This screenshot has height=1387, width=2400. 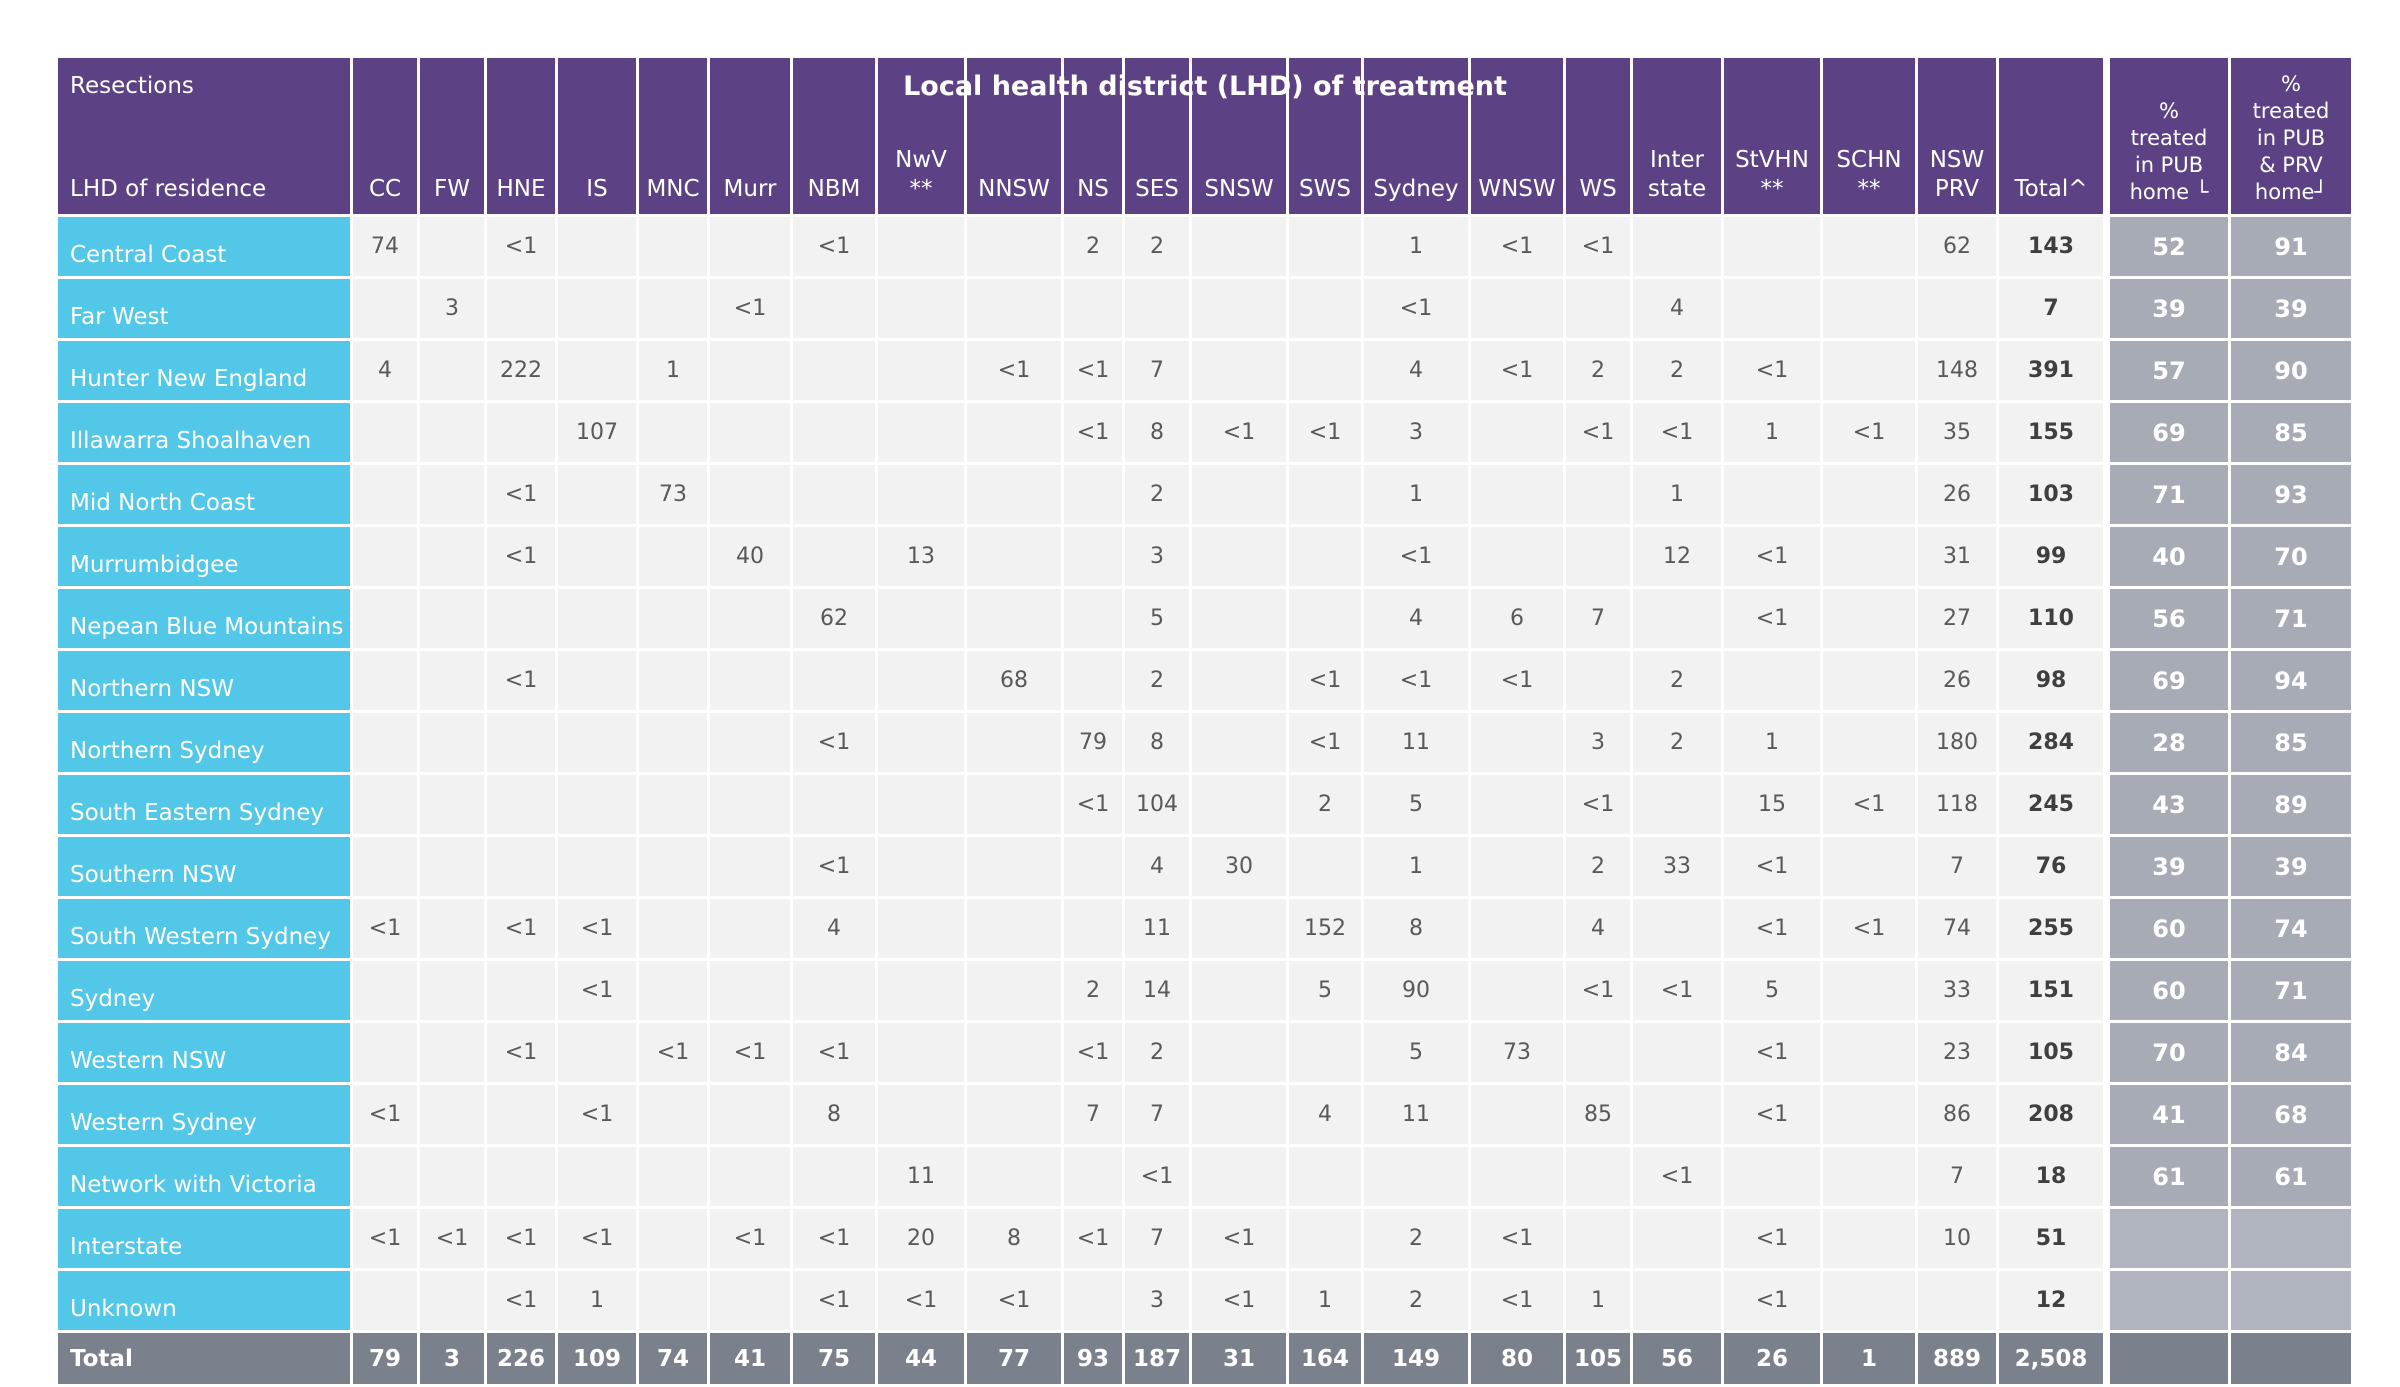 I want to click on treatment-column-header: WNSW, so click(x=1517, y=136).